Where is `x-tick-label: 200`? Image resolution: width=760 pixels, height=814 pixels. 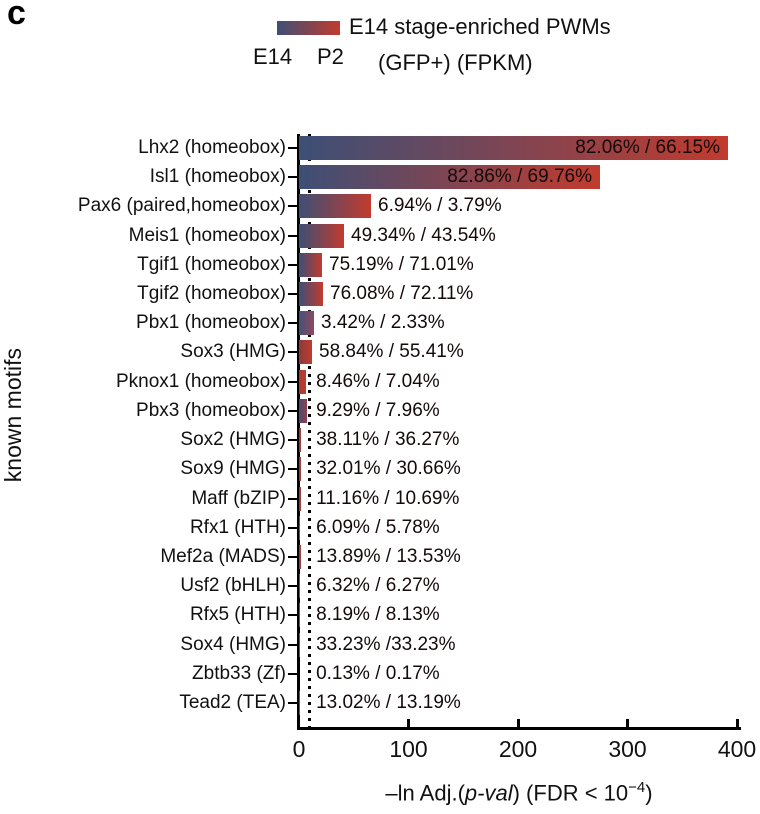 x-tick-label: 200 is located at coordinates (518, 749).